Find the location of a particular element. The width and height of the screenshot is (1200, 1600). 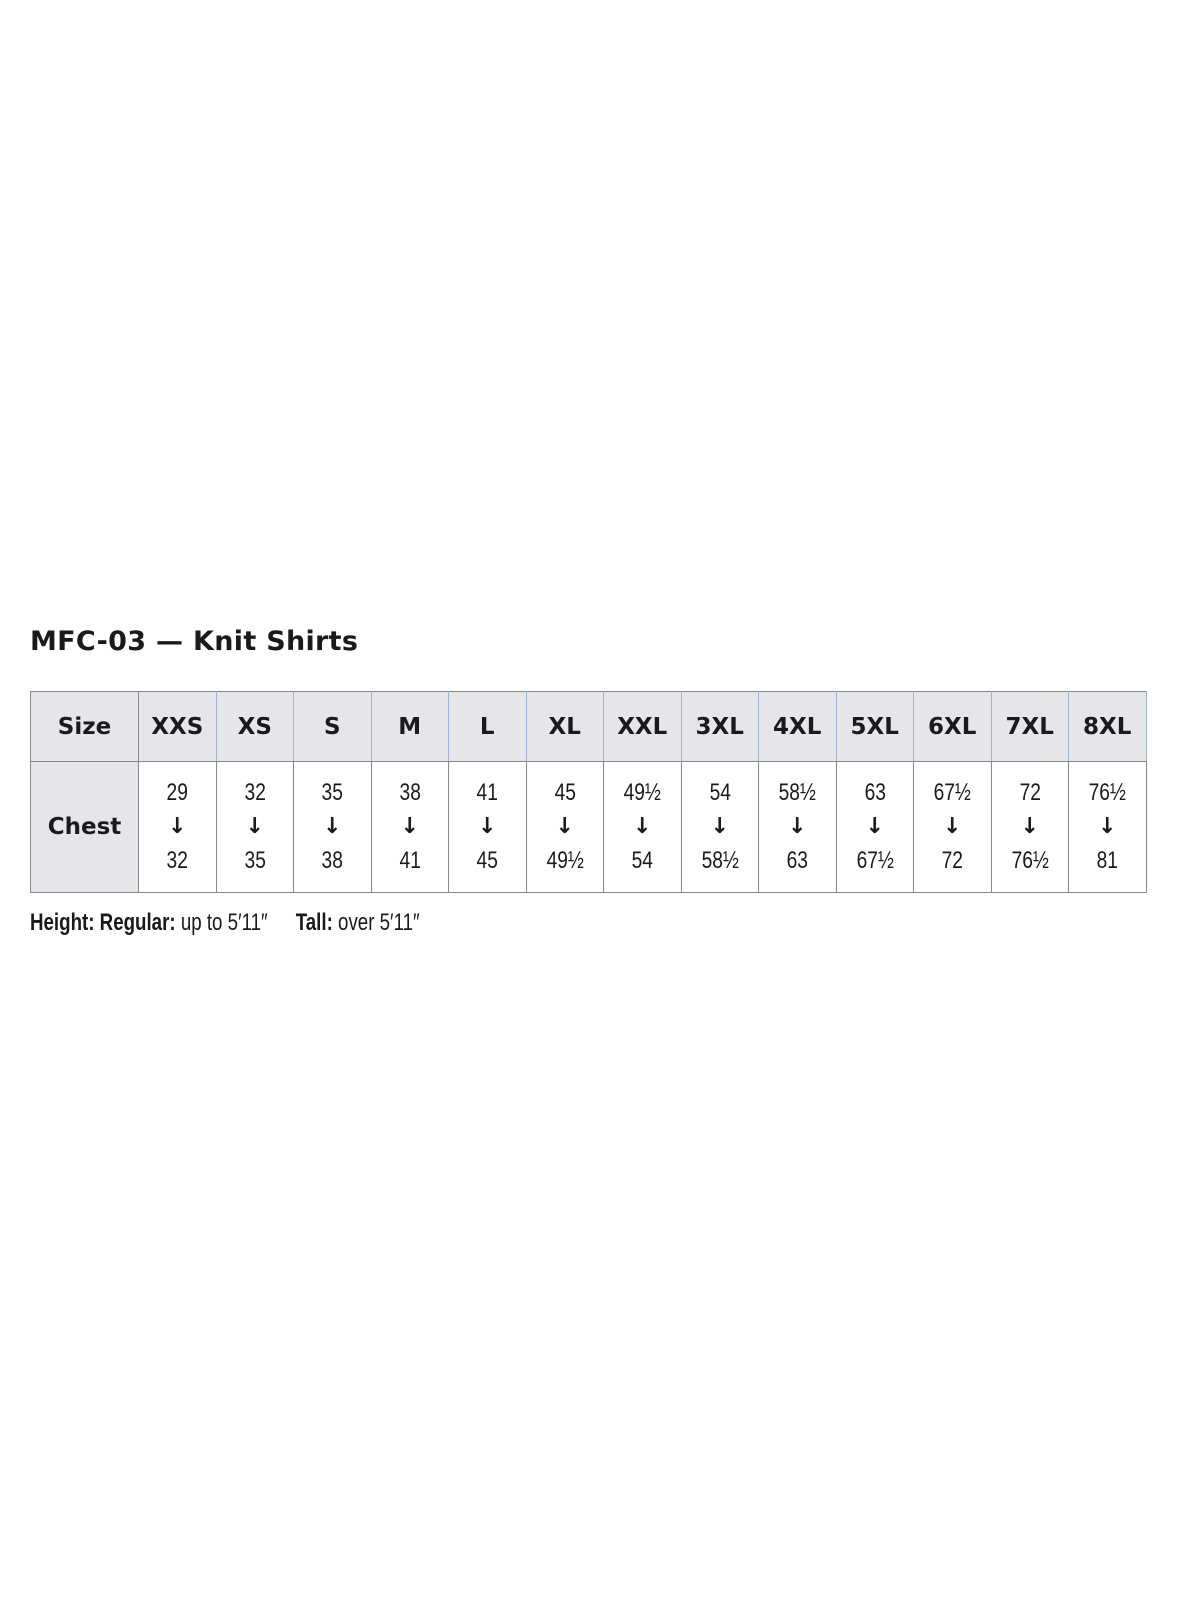

chest-to: 49½ is located at coordinates (565, 860).